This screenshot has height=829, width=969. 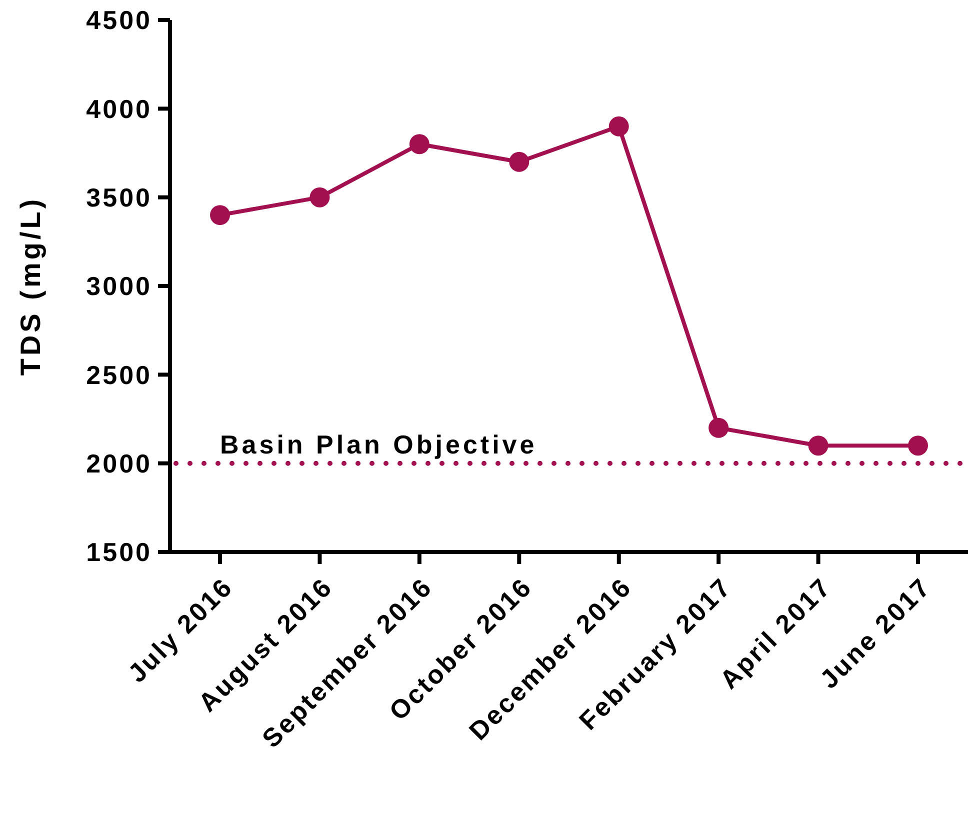 What do you see at coordinates (119, 552) in the screenshot?
I see `y-tick-label: 1500` at bounding box center [119, 552].